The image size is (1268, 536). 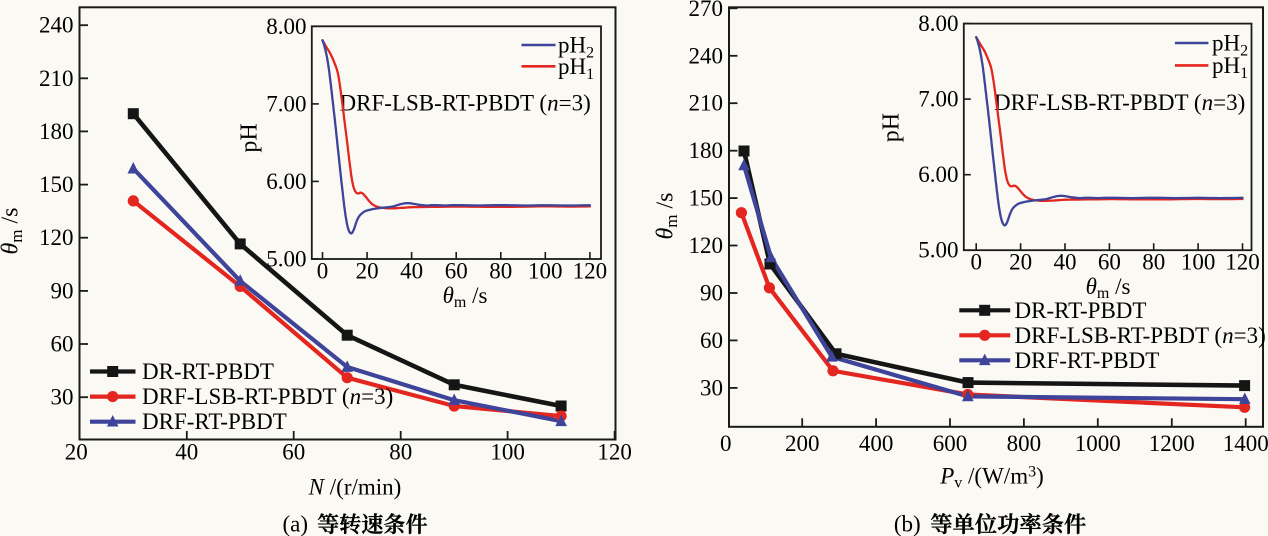 What do you see at coordinates (355, 487) in the screenshot?
I see `svg-text: N /(r/min)` at bounding box center [355, 487].